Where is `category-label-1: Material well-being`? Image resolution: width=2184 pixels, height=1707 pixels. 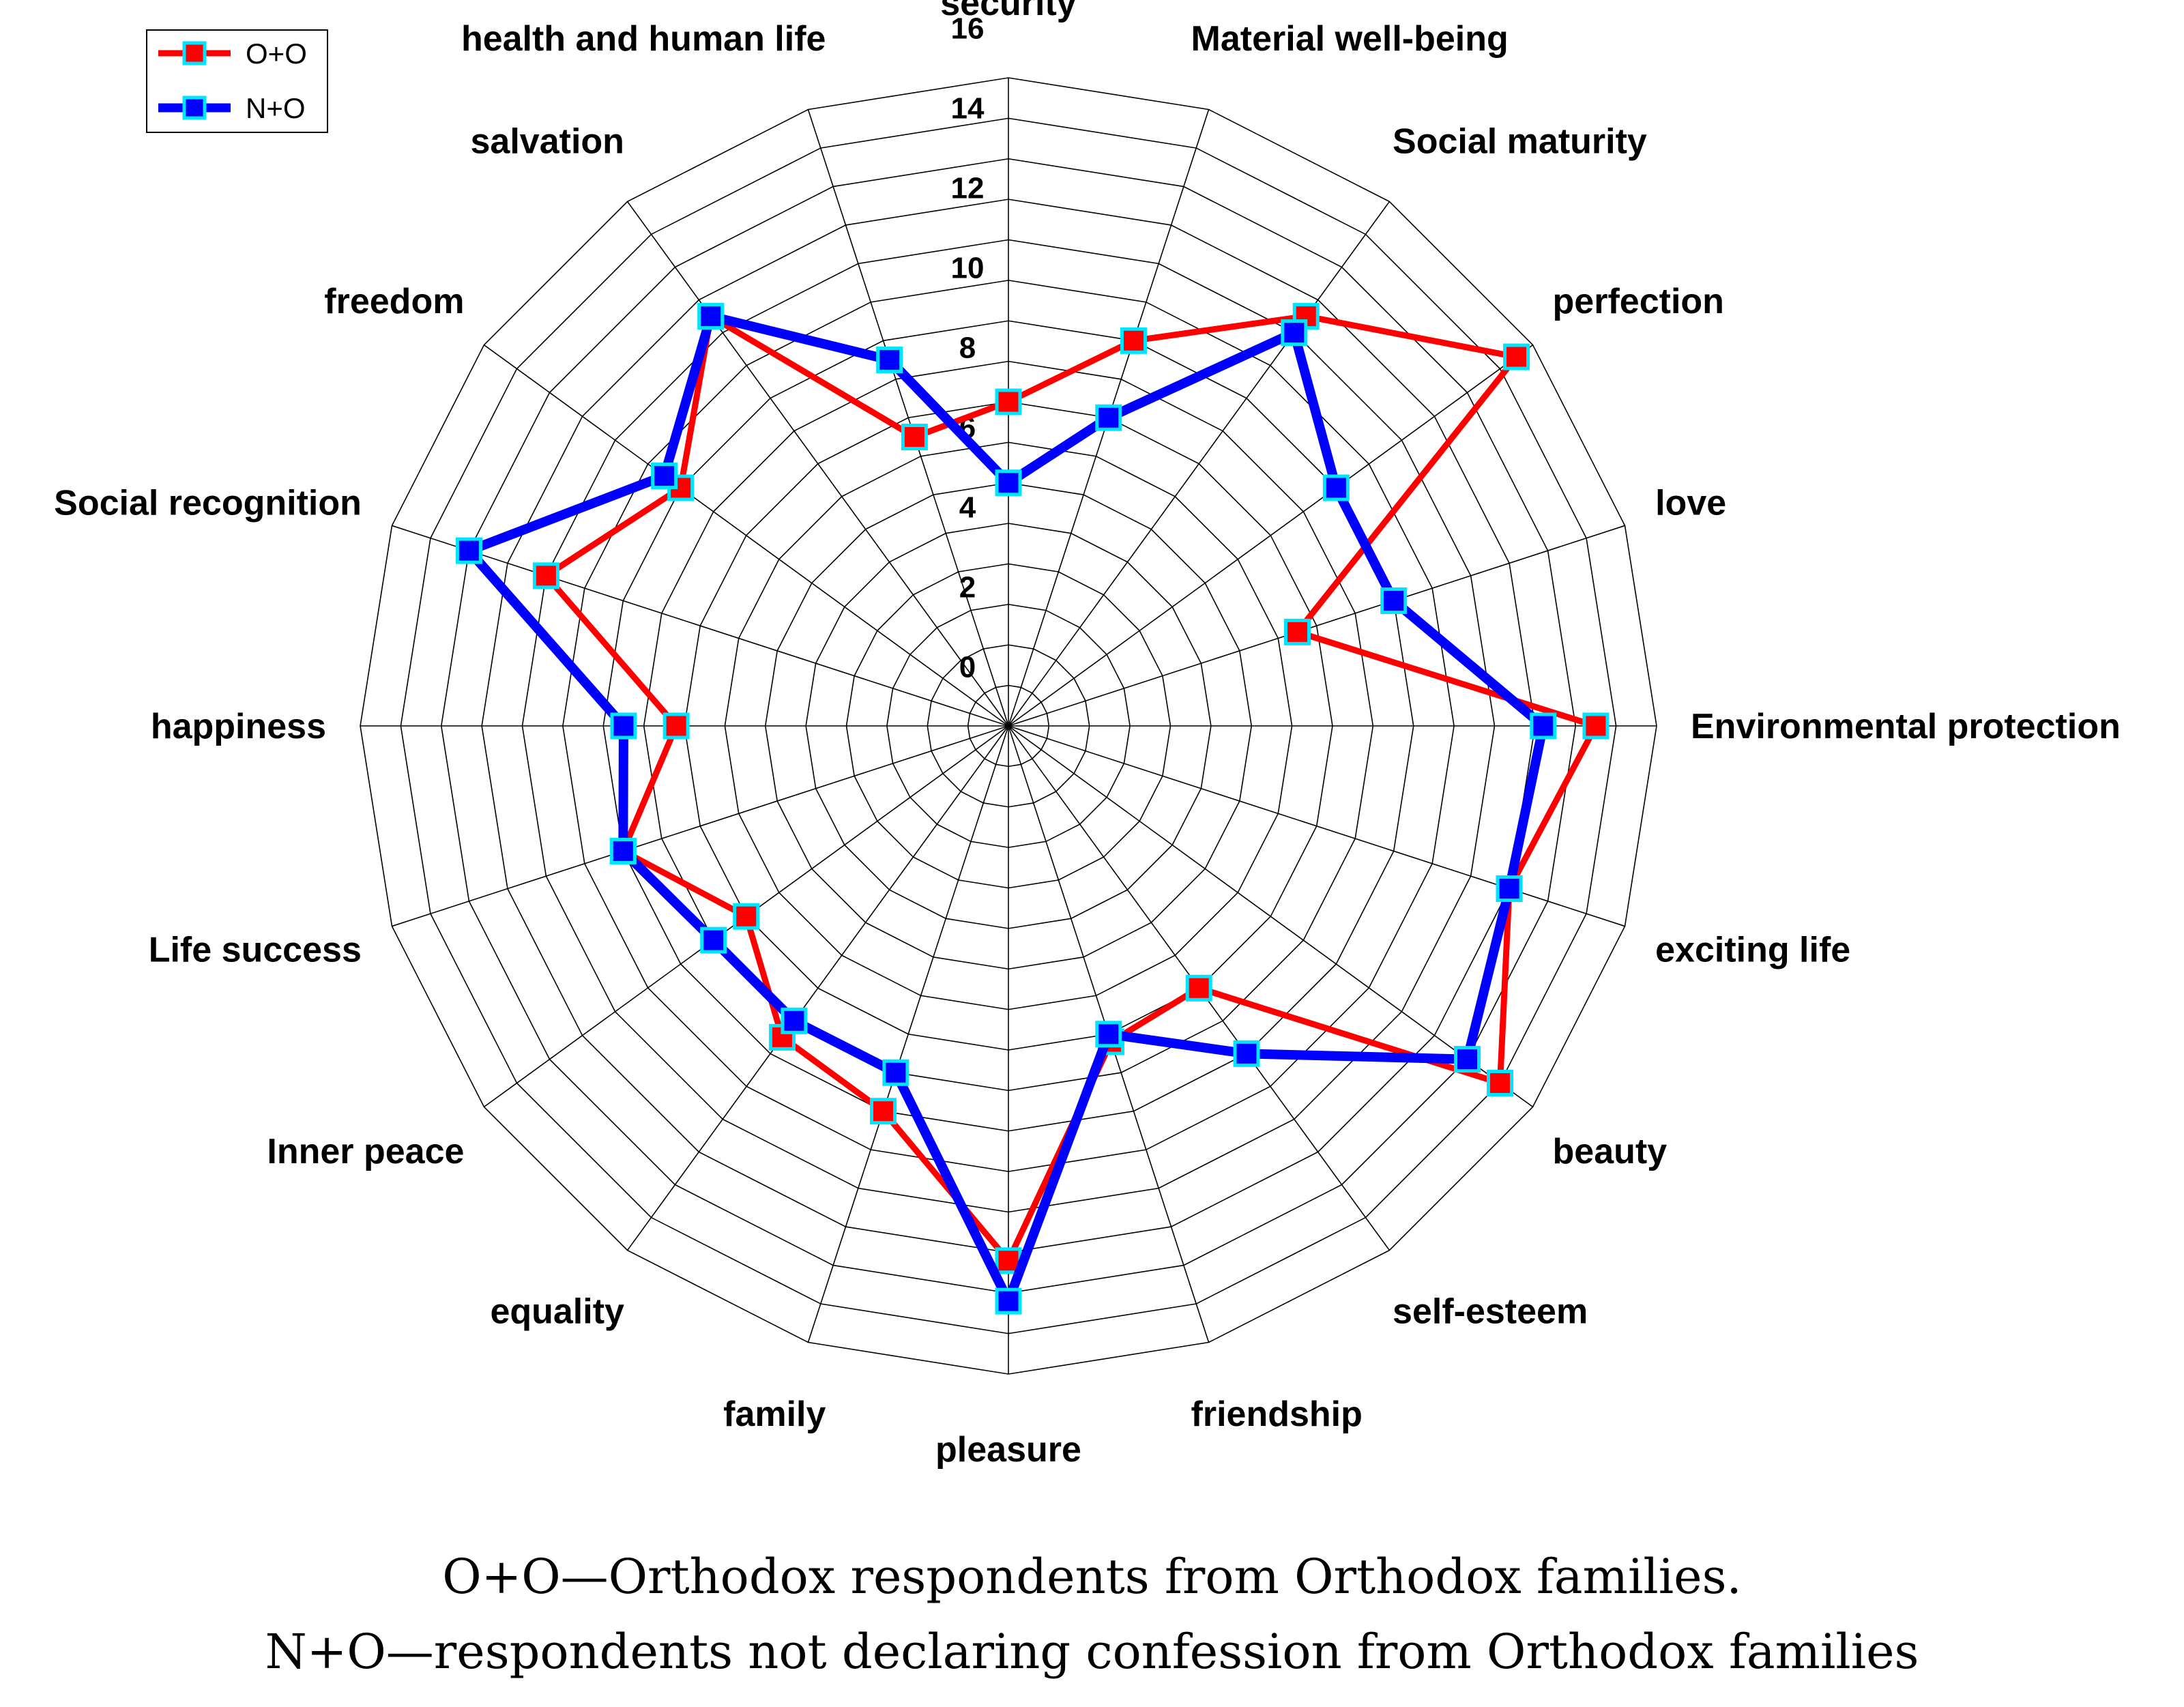
category-label-1: Material well-being is located at coordinates (1350, 39).